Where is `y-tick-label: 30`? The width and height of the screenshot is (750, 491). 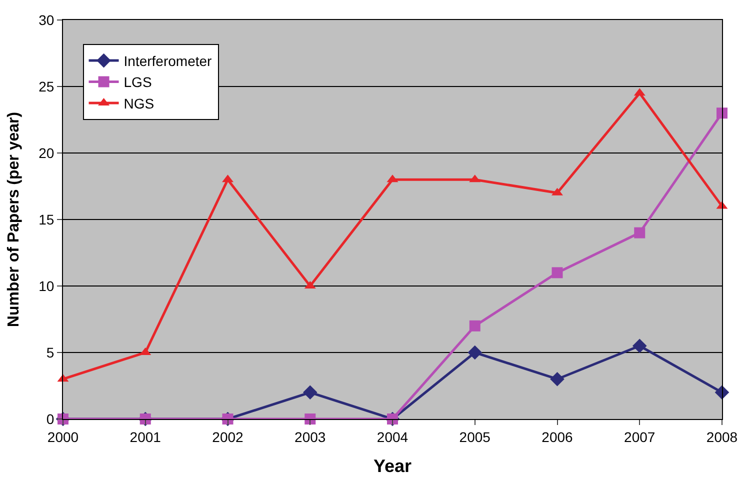
y-tick-label: 30 is located at coordinates (46, 20).